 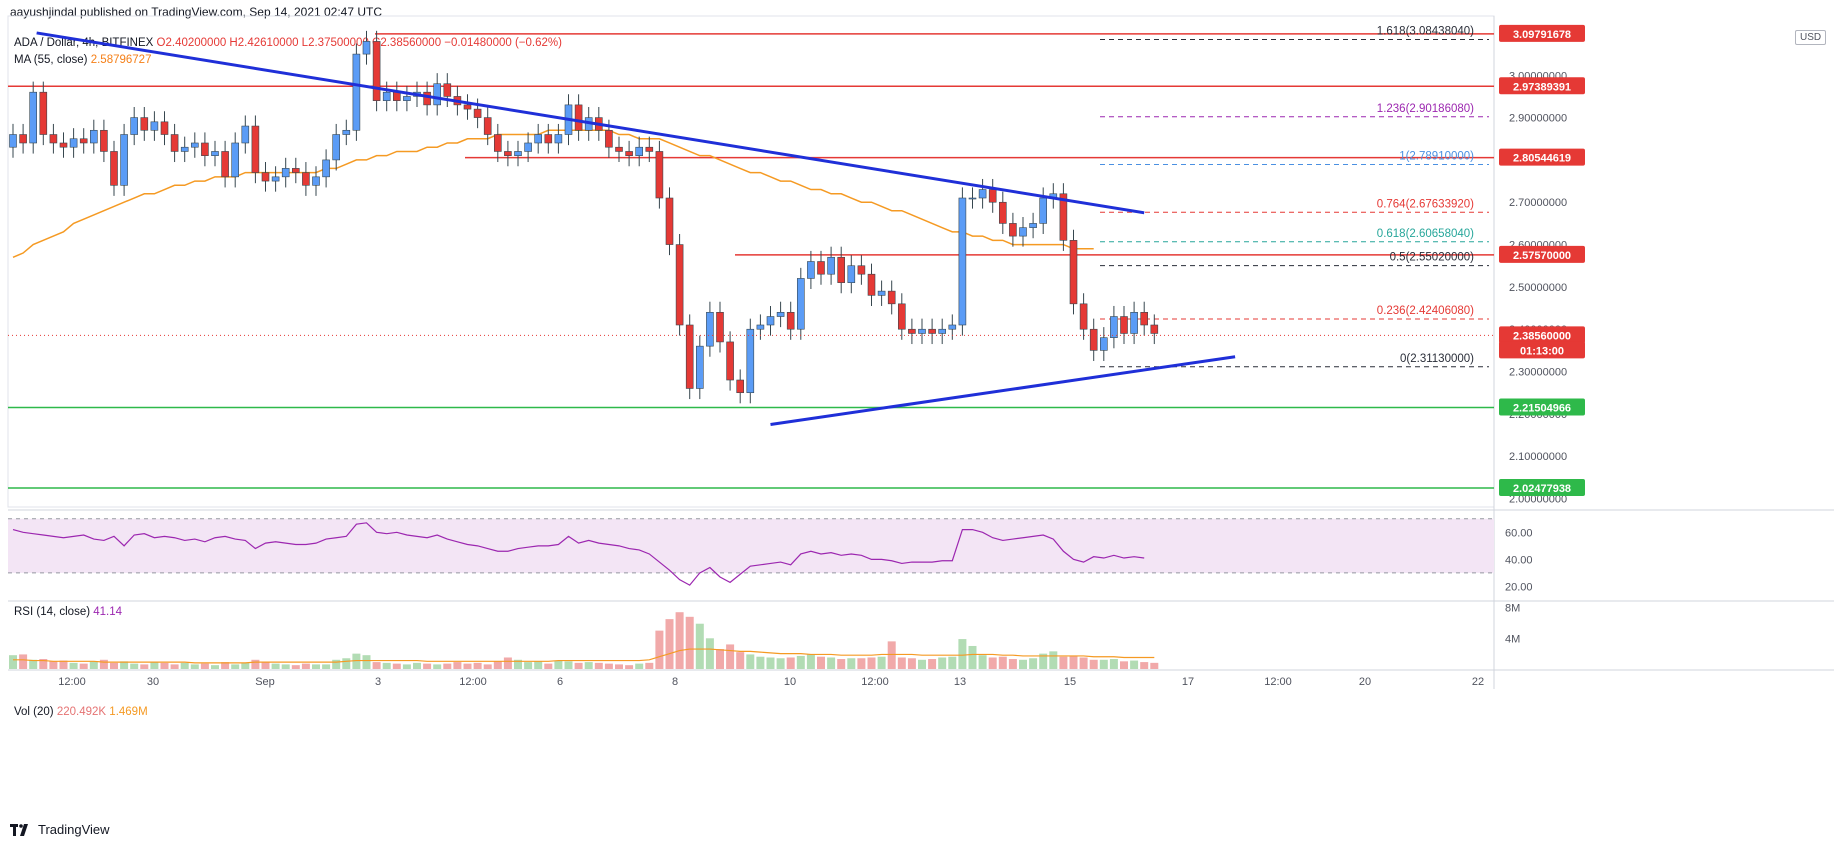 What do you see at coordinates (1542, 159) in the screenshot?
I see `price-tag-label: 2.80544619` at bounding box center [1542, 159].